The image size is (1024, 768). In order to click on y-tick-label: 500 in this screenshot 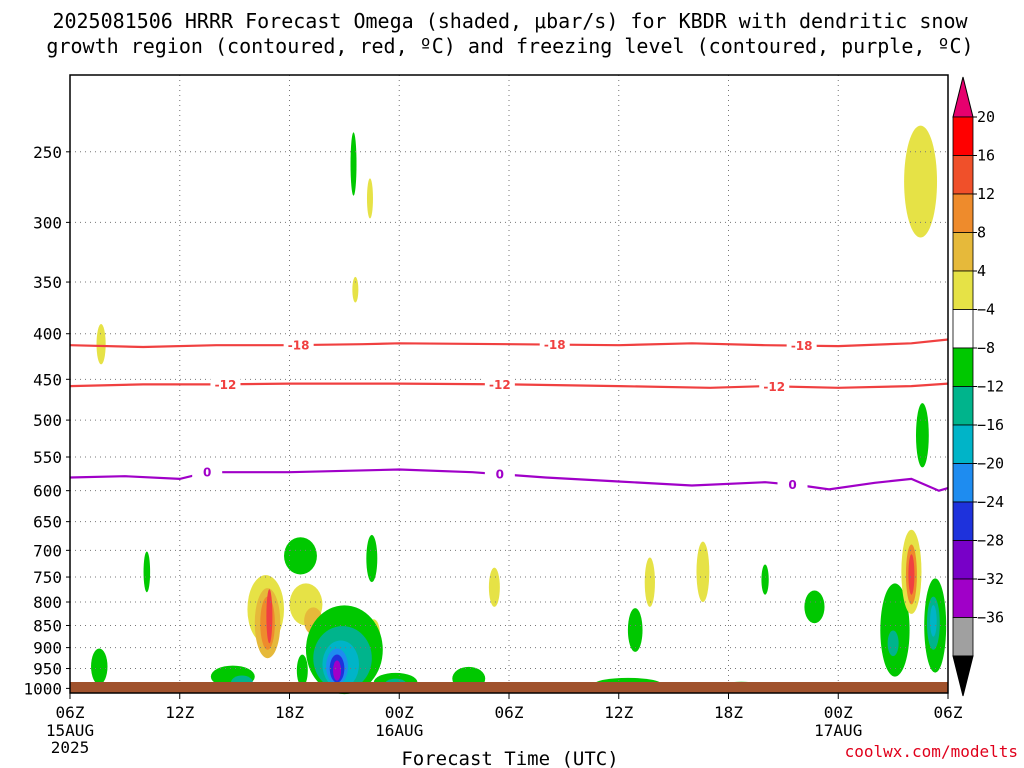, I will do `click(47, 420)`.